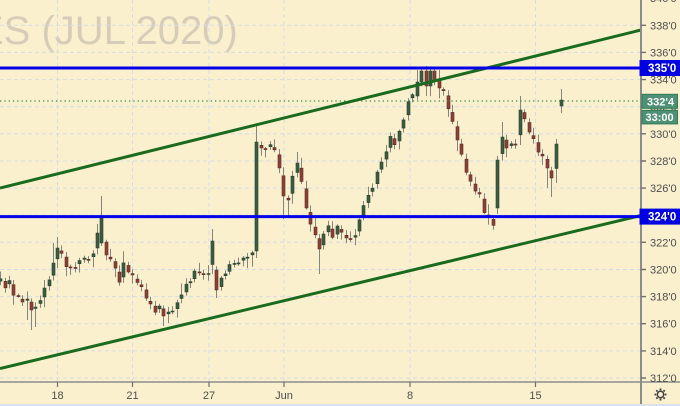 The width and height of the screenshot is (680, 406). What do you see at coordinates (662, 218) in the screenshot?
I see `svg-text: 324'0` at bounding box center [662, 218].